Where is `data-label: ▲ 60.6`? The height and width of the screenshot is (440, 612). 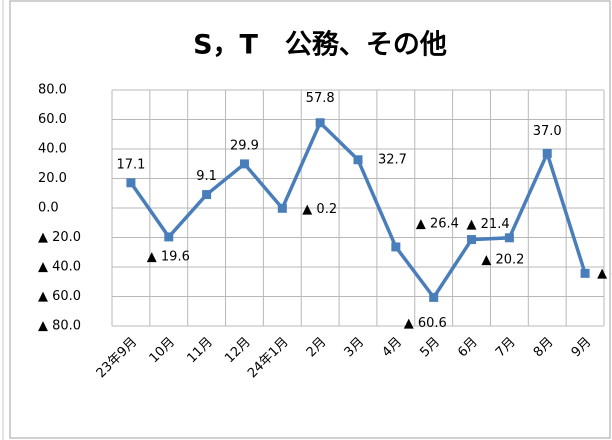
data-label: ▲ 60.6 is located at coordinates (425, 323).